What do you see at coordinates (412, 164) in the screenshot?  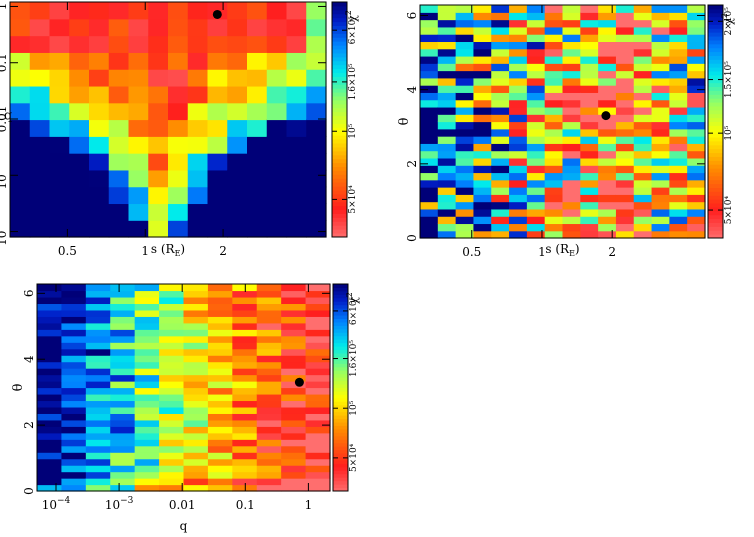 I see `y-tick-label: 2` at bounding box center [412, 164].